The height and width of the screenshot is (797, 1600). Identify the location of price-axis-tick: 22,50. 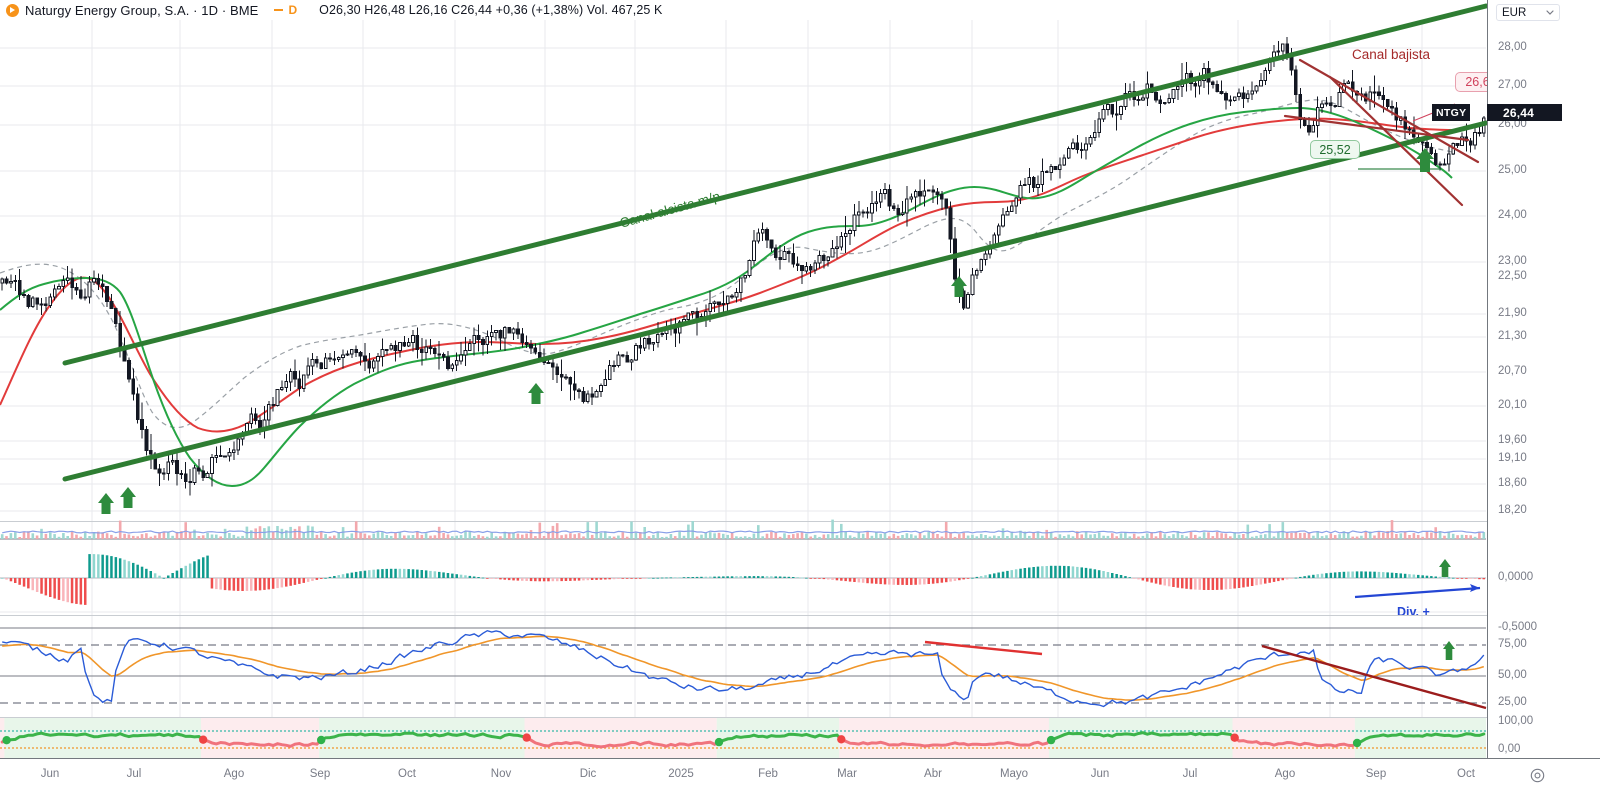
(1512, 276).